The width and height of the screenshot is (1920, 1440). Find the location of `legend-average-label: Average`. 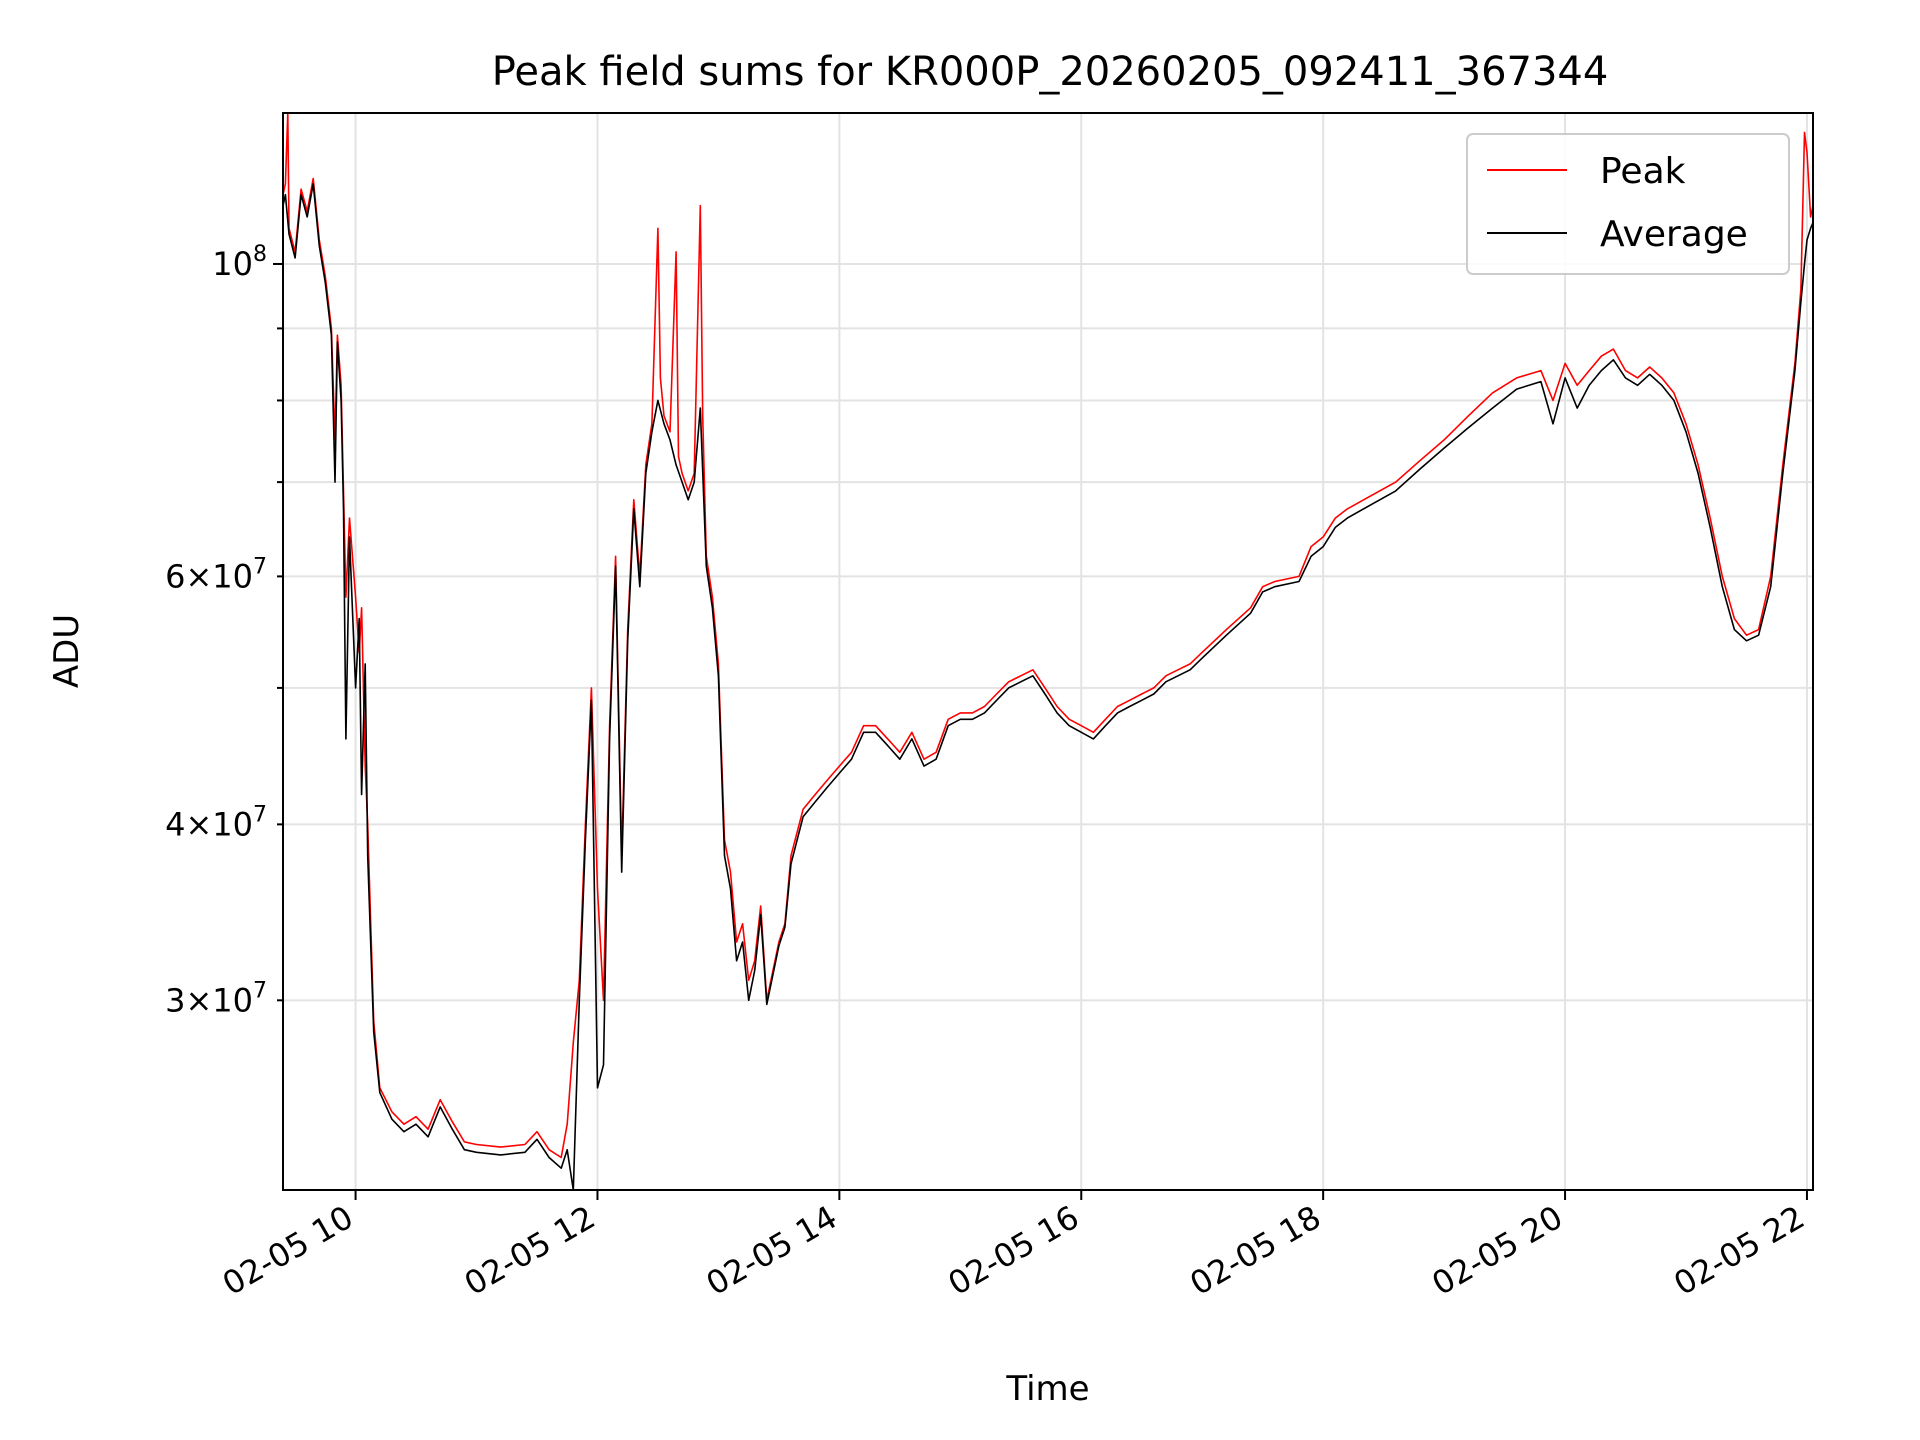

legend-average-label: Average is located at coordinates (1674, 234).